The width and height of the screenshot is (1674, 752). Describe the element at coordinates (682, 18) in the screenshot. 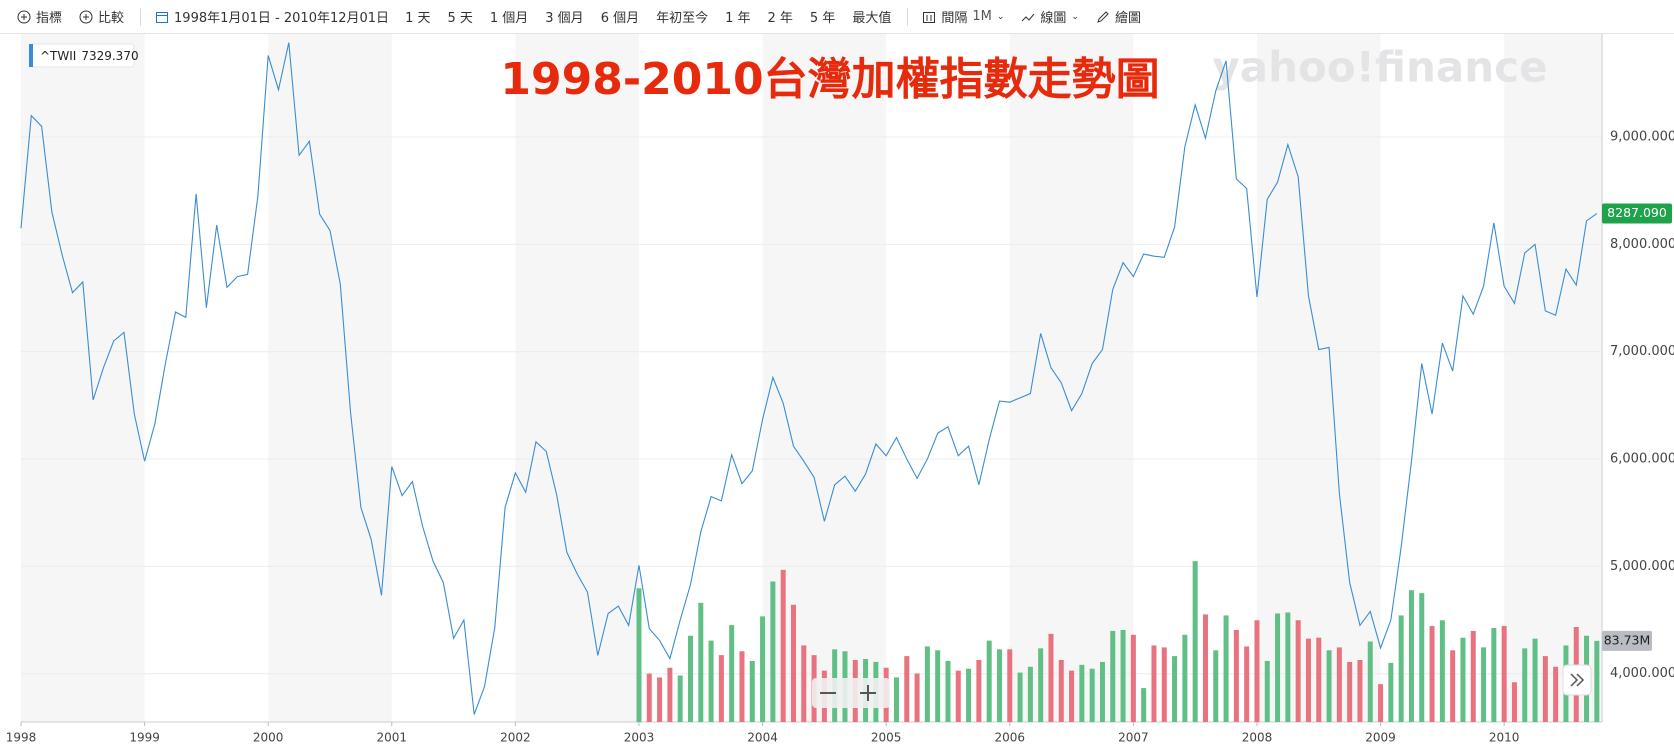

I see `range-button: 年初至今` at that location.